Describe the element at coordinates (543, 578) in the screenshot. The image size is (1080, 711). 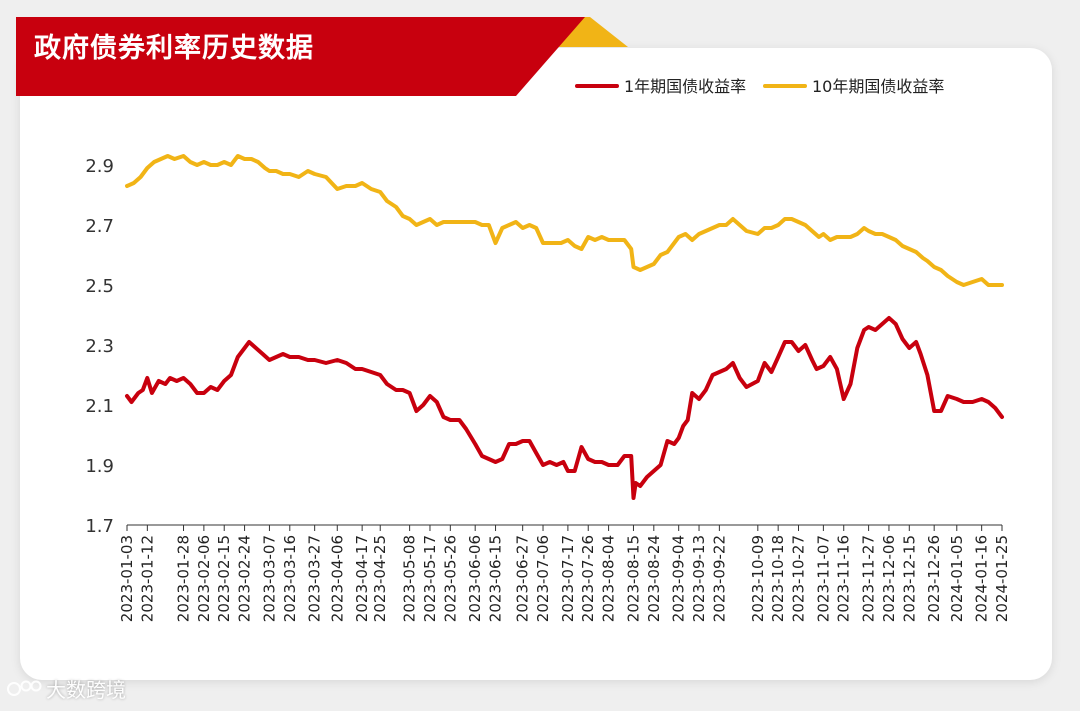
I see `x-tick-label: 2023-07-06` at that location.